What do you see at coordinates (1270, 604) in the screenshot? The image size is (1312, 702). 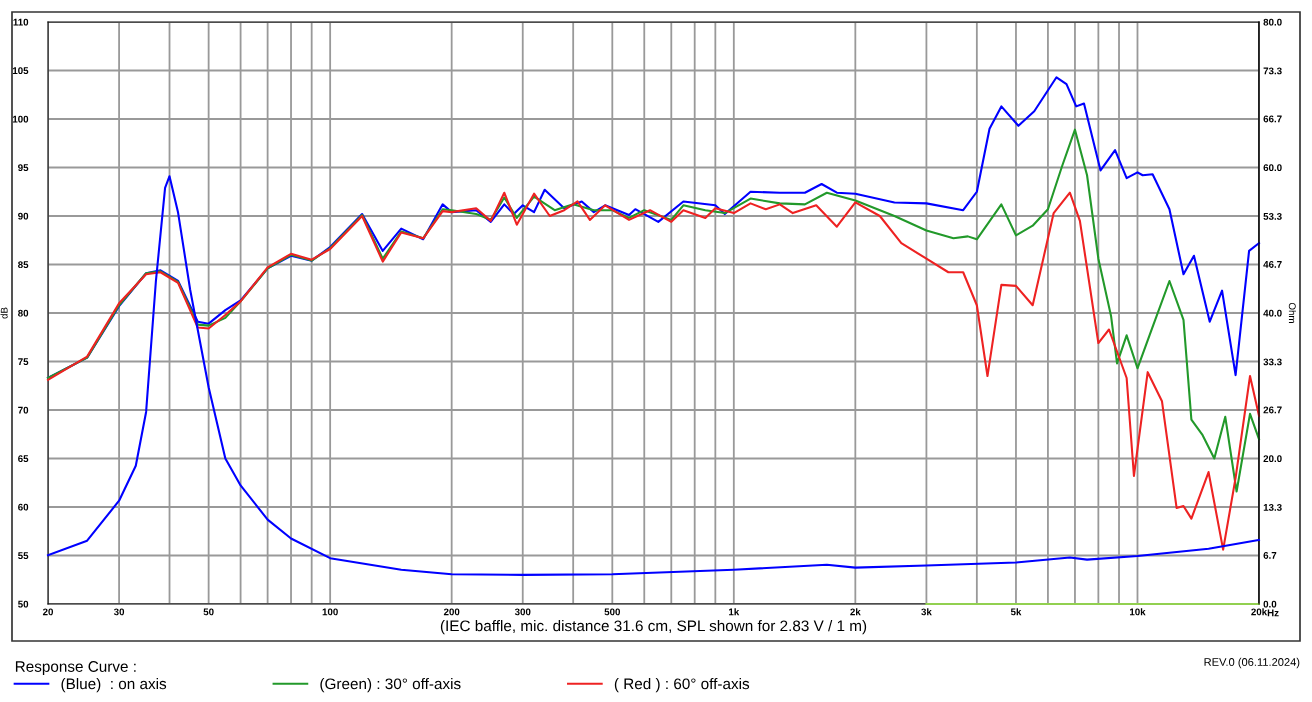 I see `y2-tick-label: 0.0` at bounding box center [1270, 604].